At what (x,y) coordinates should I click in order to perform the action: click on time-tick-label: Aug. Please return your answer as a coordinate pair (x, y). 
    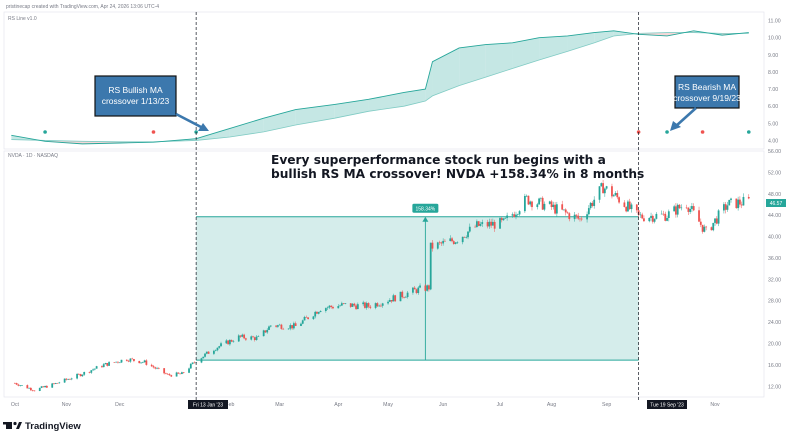
    Looking at the image, I should click on (551, 405).